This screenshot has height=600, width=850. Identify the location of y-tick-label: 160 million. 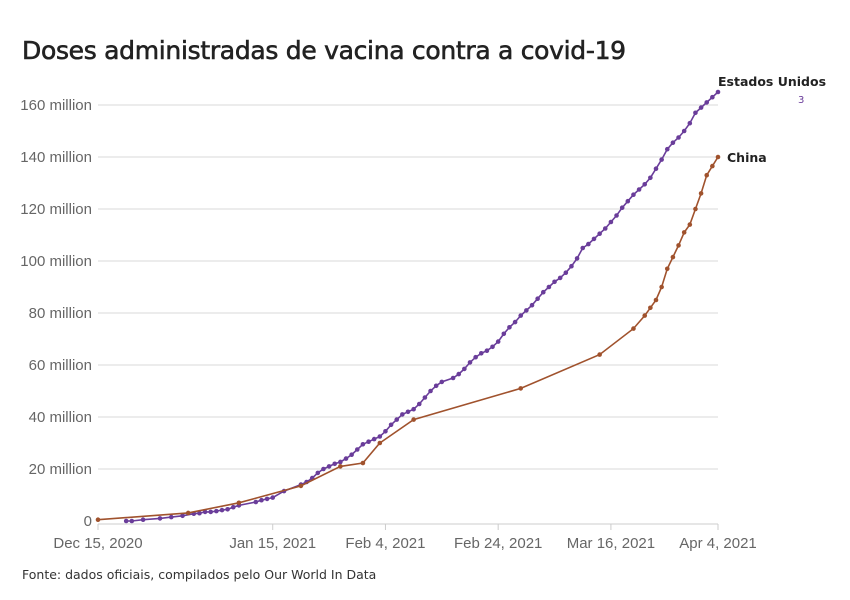
(56, 105).